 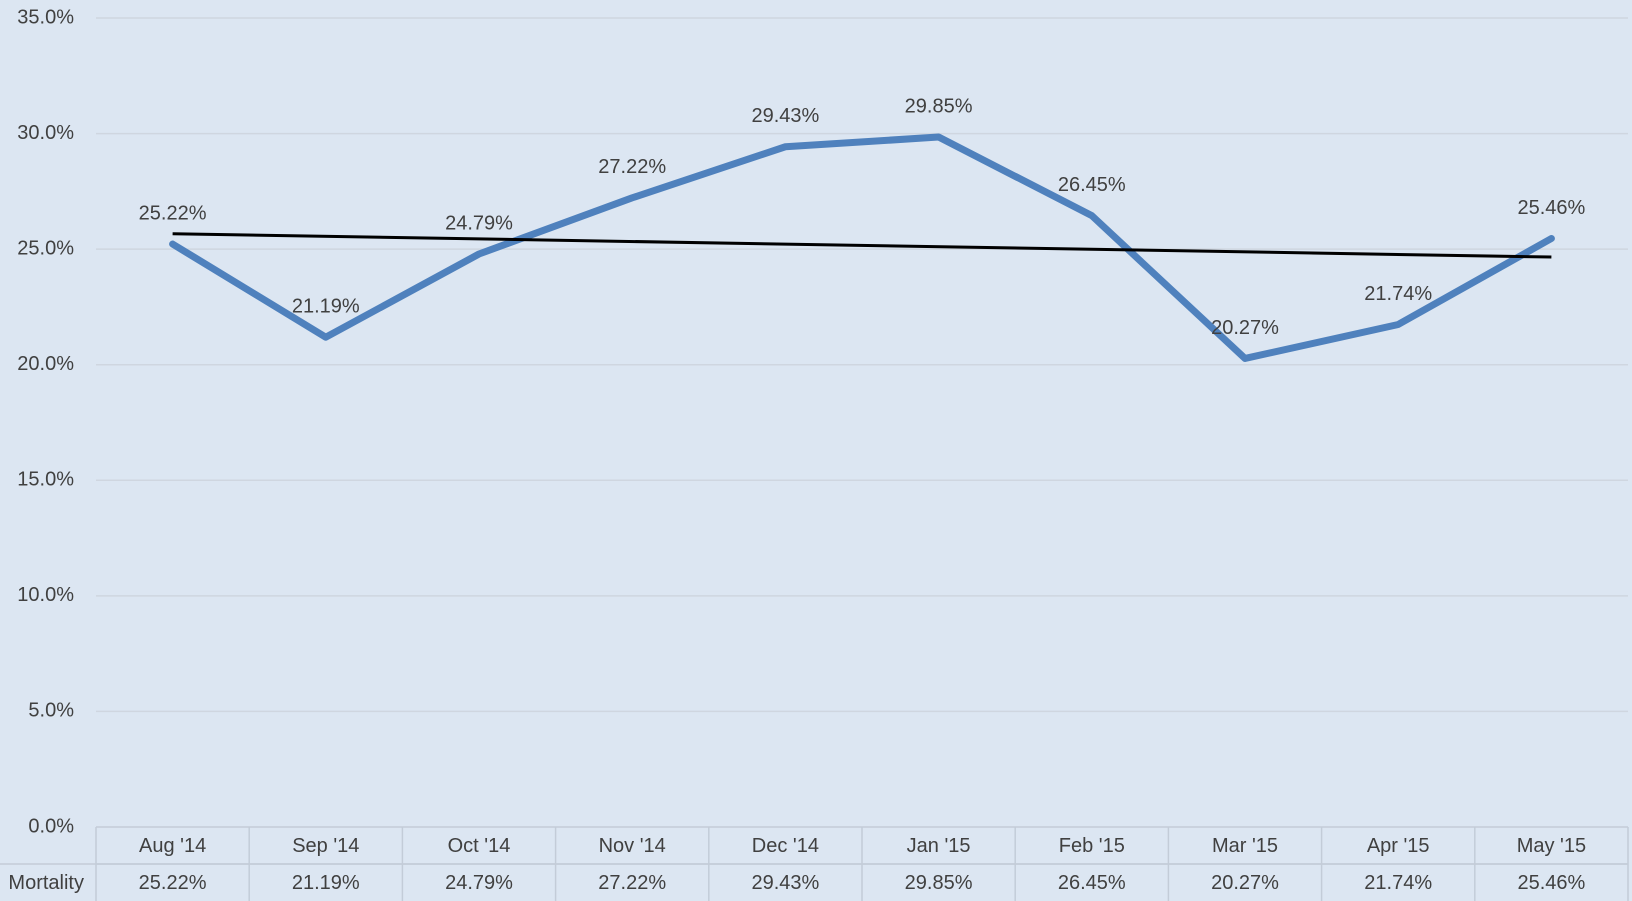 I want to click on data-label: 26.45%, so click(x=1092, y=185).